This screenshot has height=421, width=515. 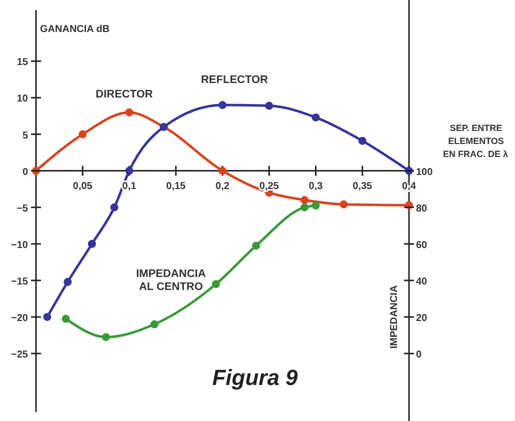 What do you see at coordinates (19, 282) in the screenshot?
I see `y-tick-label: −15` at bounding box center [19, 282].